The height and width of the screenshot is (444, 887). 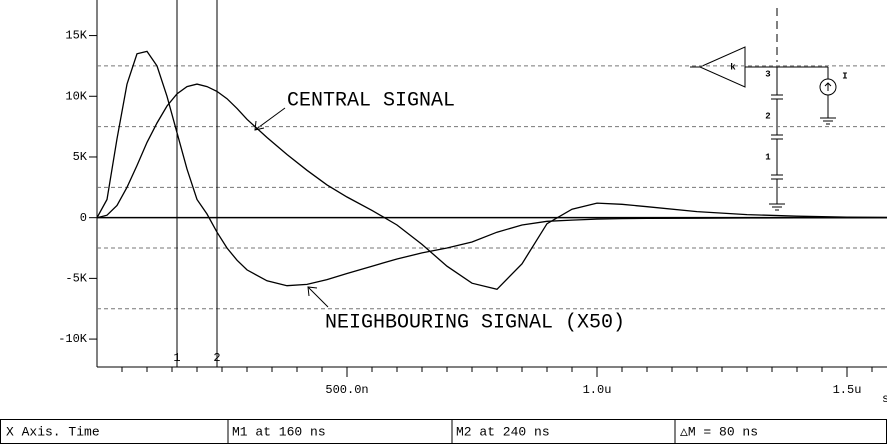 I want to click on schematic, so click(x=763, y=109).